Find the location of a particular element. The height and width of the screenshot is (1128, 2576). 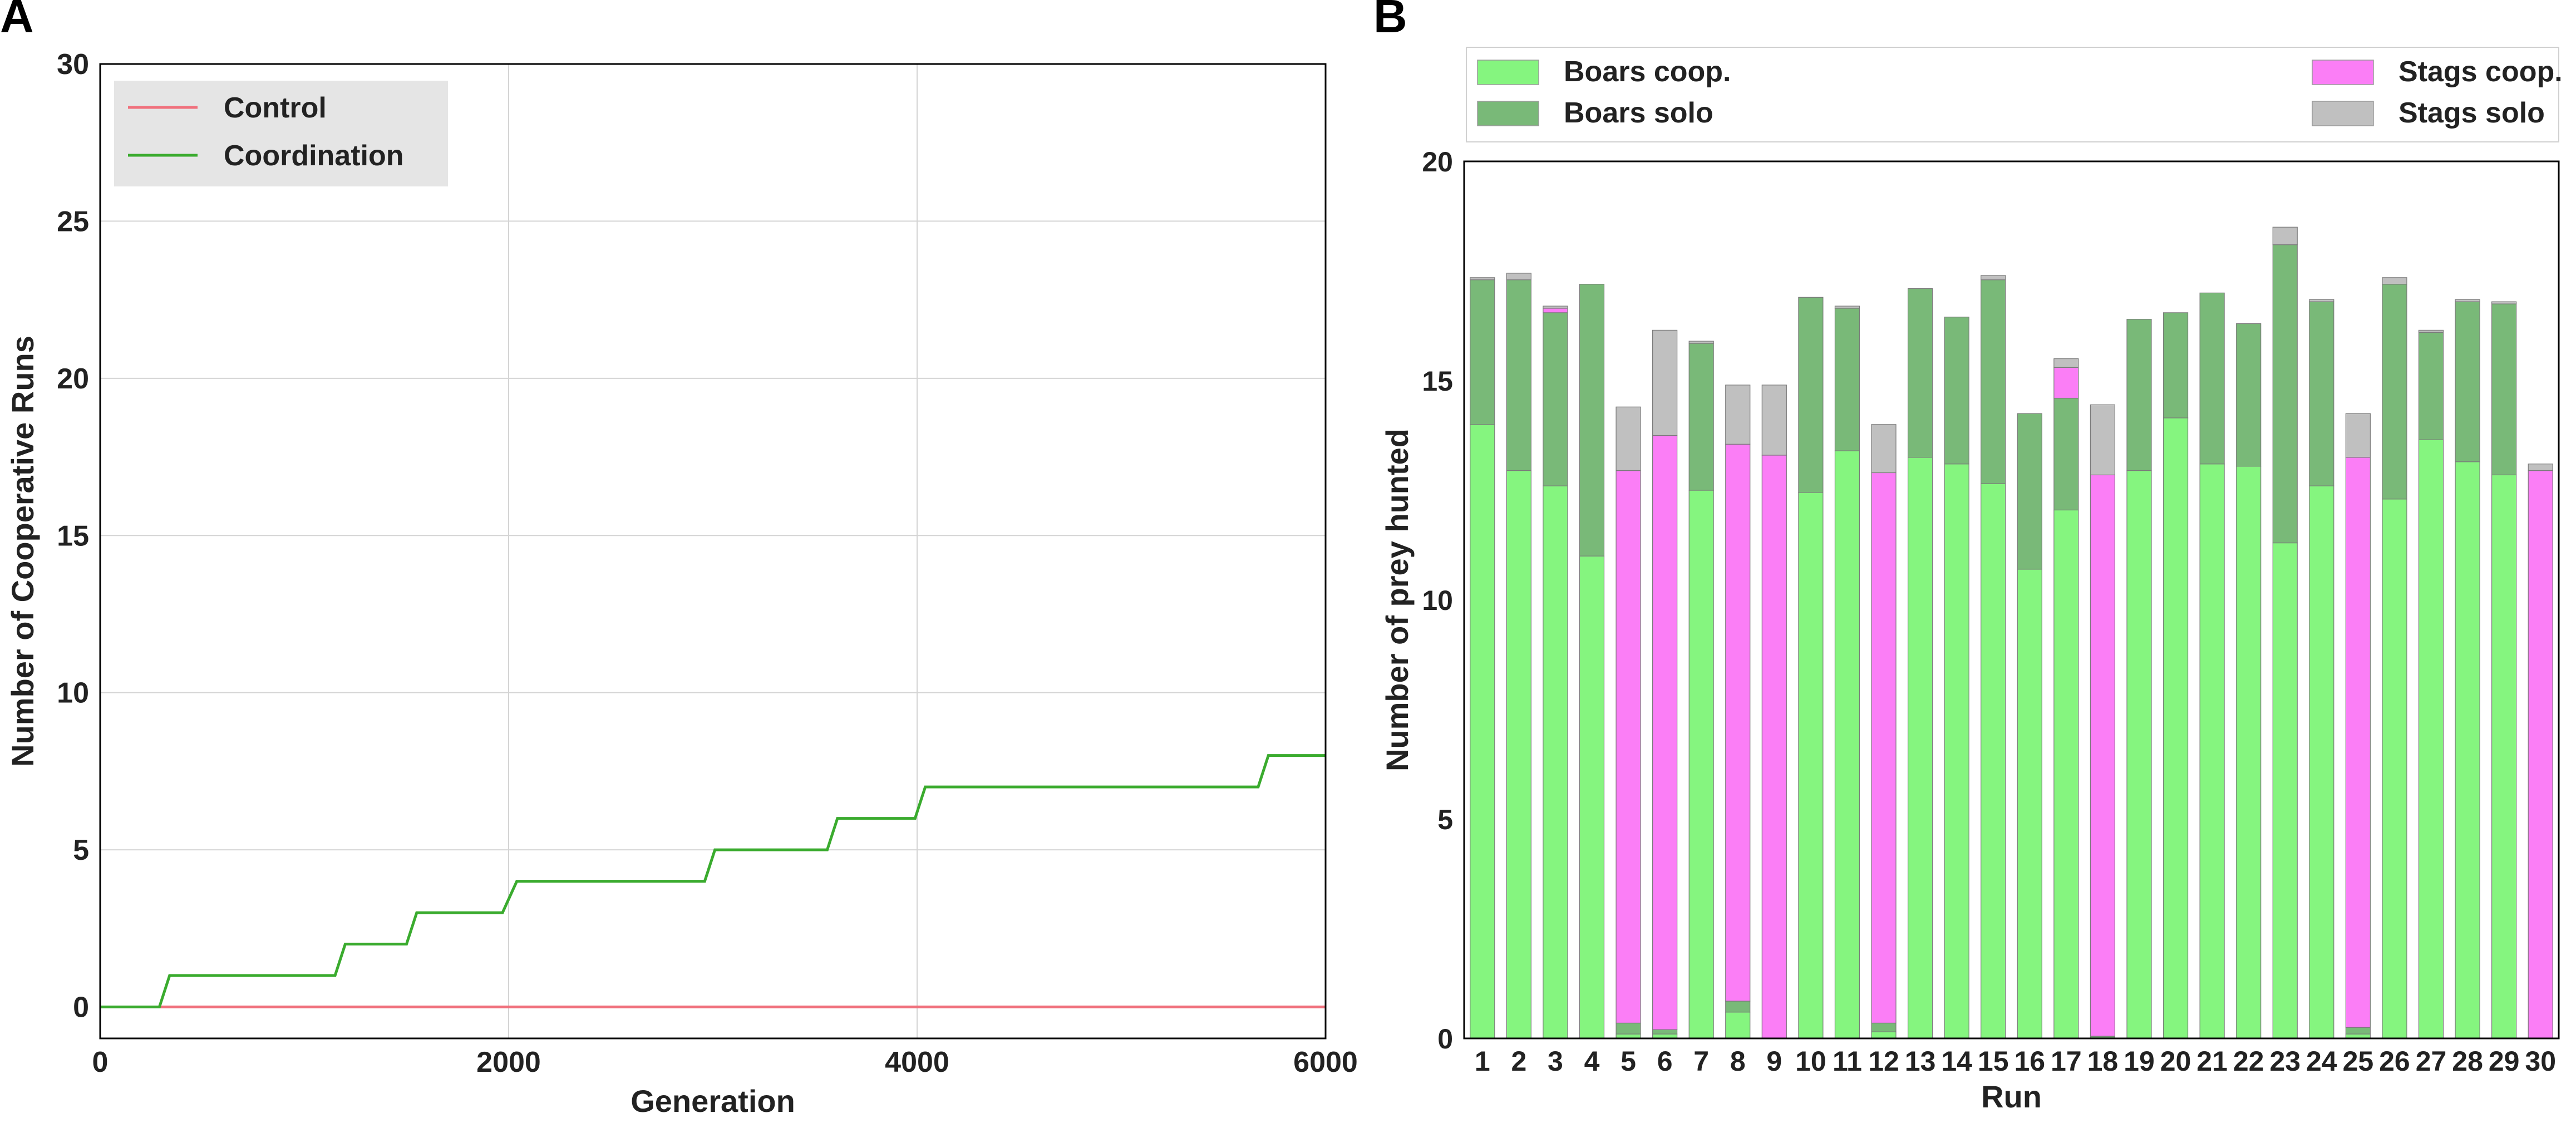

chart-a-series-coordination is located at coordinates (713, 882).